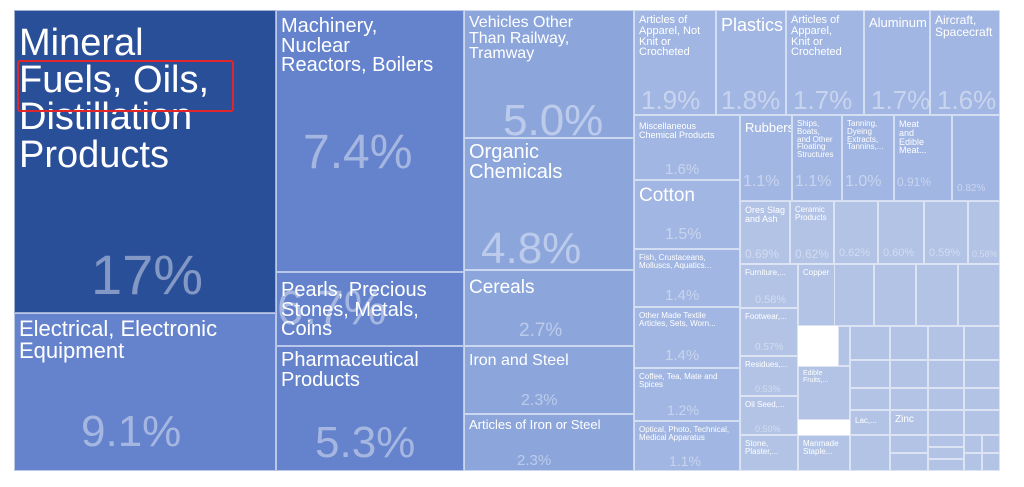 Image resolution: width=1024 pixels, height=487 pixels. Describe the element at coordinates (971, 188) in the screenshot. I see `cell-percent: 0.82%` at that location.